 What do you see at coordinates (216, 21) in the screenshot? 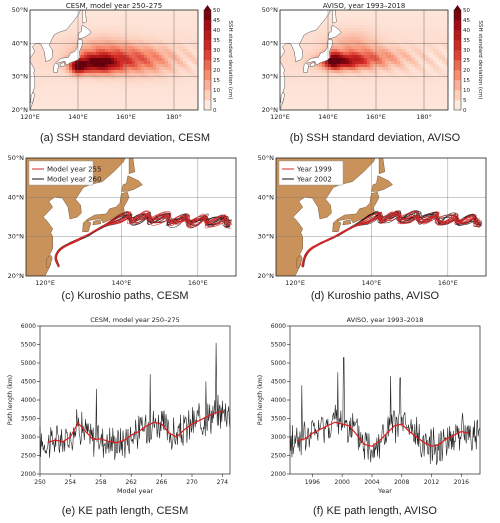
I see `colorbar-tick: 45` at bounding box center [216, 21].